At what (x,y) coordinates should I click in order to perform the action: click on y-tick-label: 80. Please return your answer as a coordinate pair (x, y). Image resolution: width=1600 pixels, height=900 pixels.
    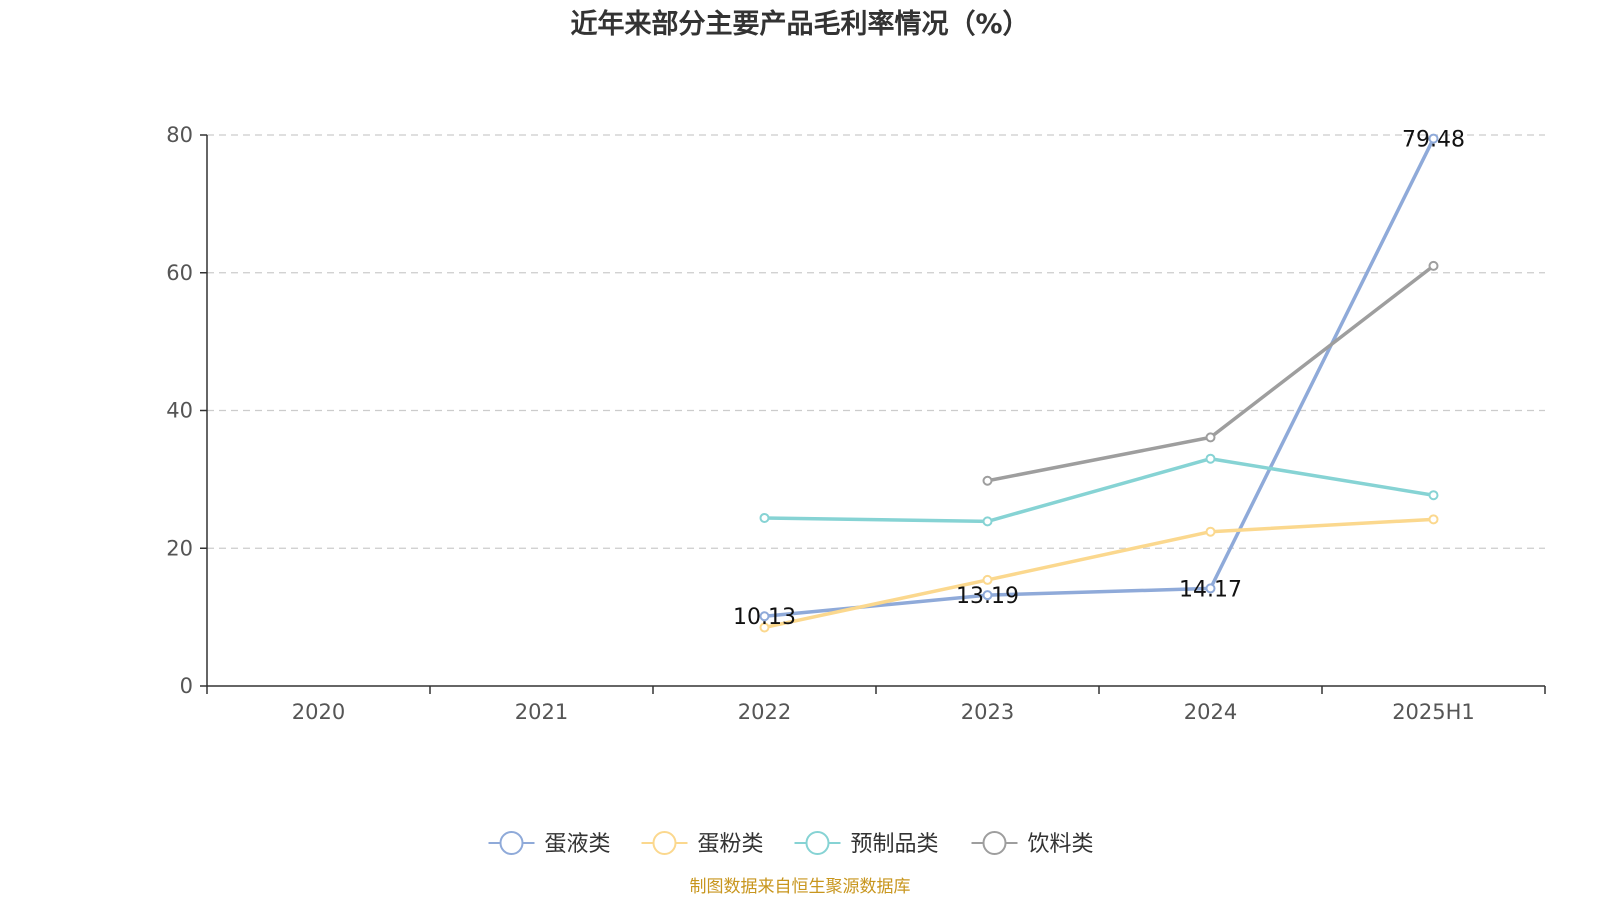
    Looking at the image, I should click on (179, 135).